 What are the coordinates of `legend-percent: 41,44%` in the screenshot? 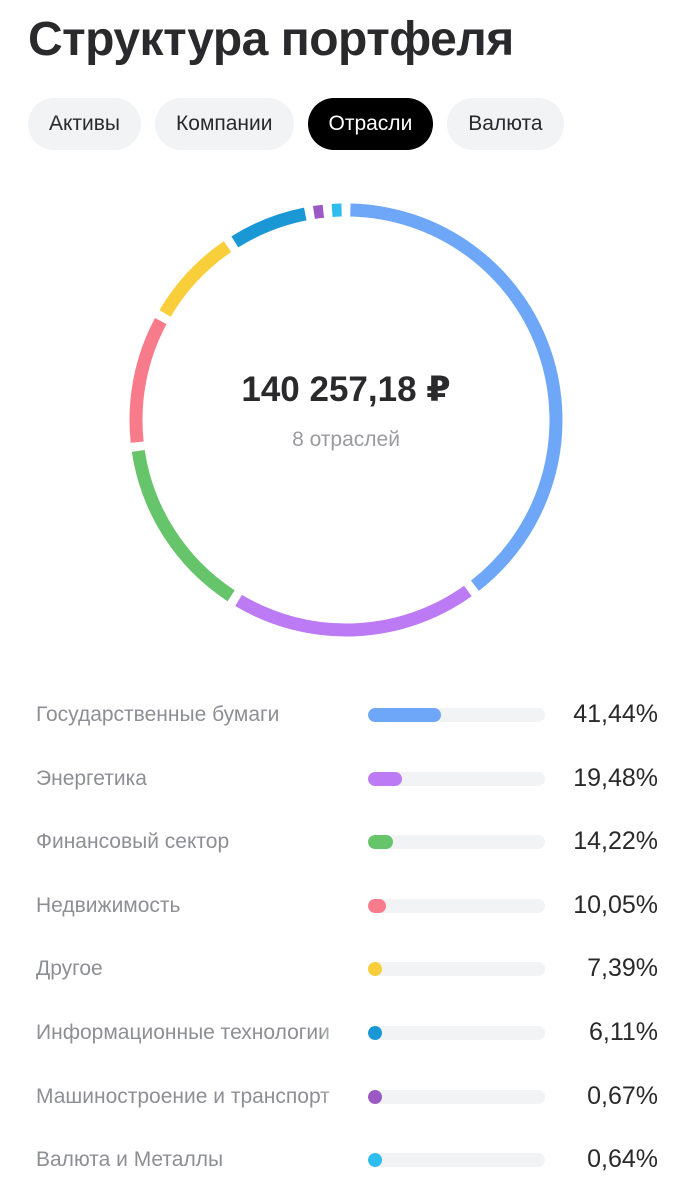 It's located at (615, 714).